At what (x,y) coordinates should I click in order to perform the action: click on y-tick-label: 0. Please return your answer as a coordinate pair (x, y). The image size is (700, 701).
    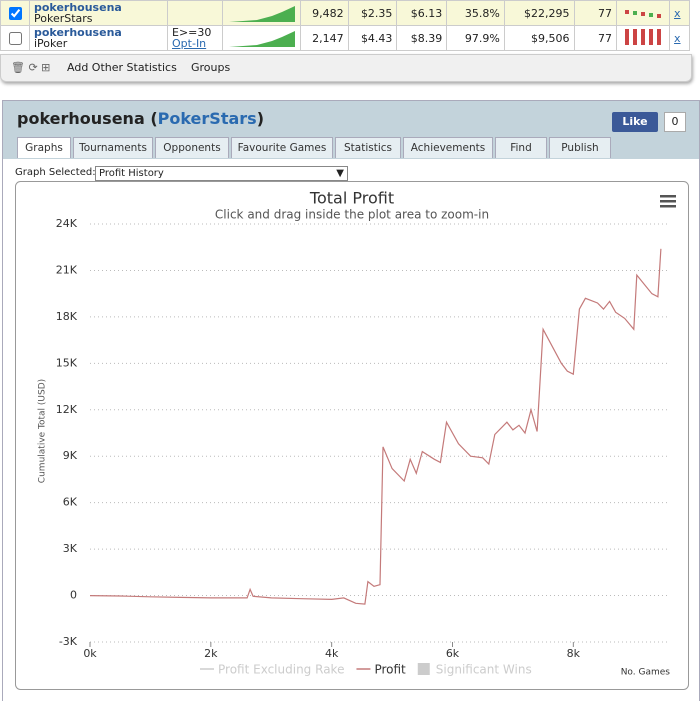
    Looking at the image, I should click on (73, 595).